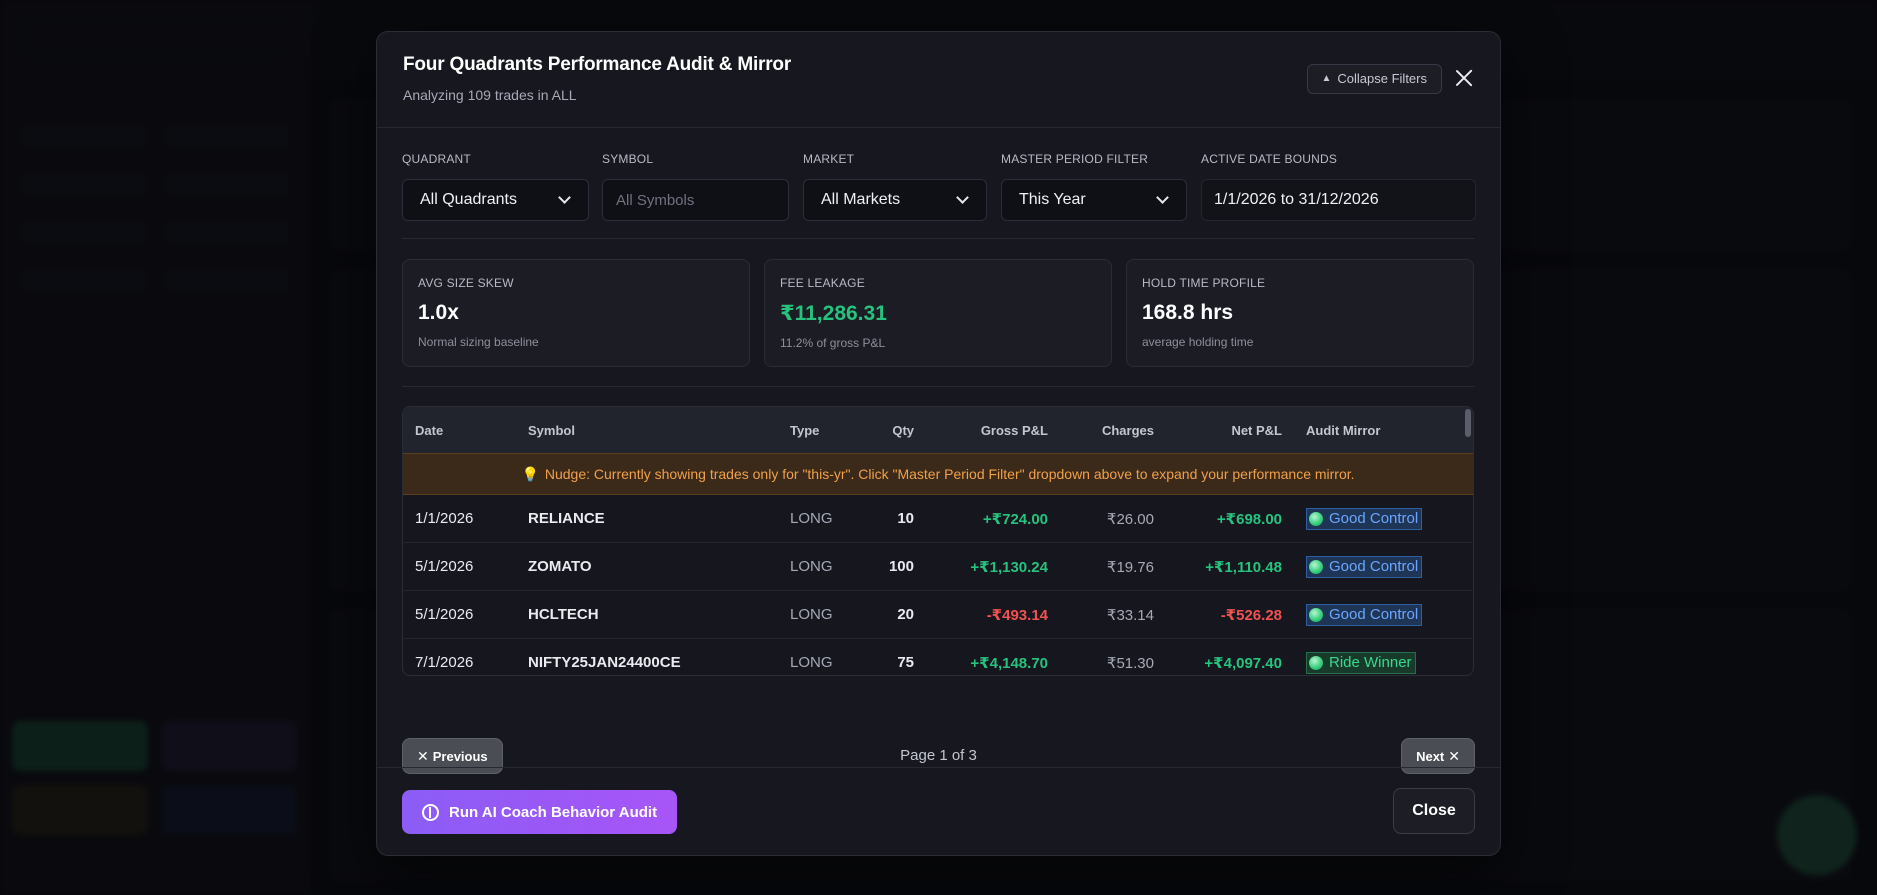  What do you see at coordinates (436, 159) in the screenshot?
I see `quadrant-label: QUADRANT` at bounding box center [436, 159].